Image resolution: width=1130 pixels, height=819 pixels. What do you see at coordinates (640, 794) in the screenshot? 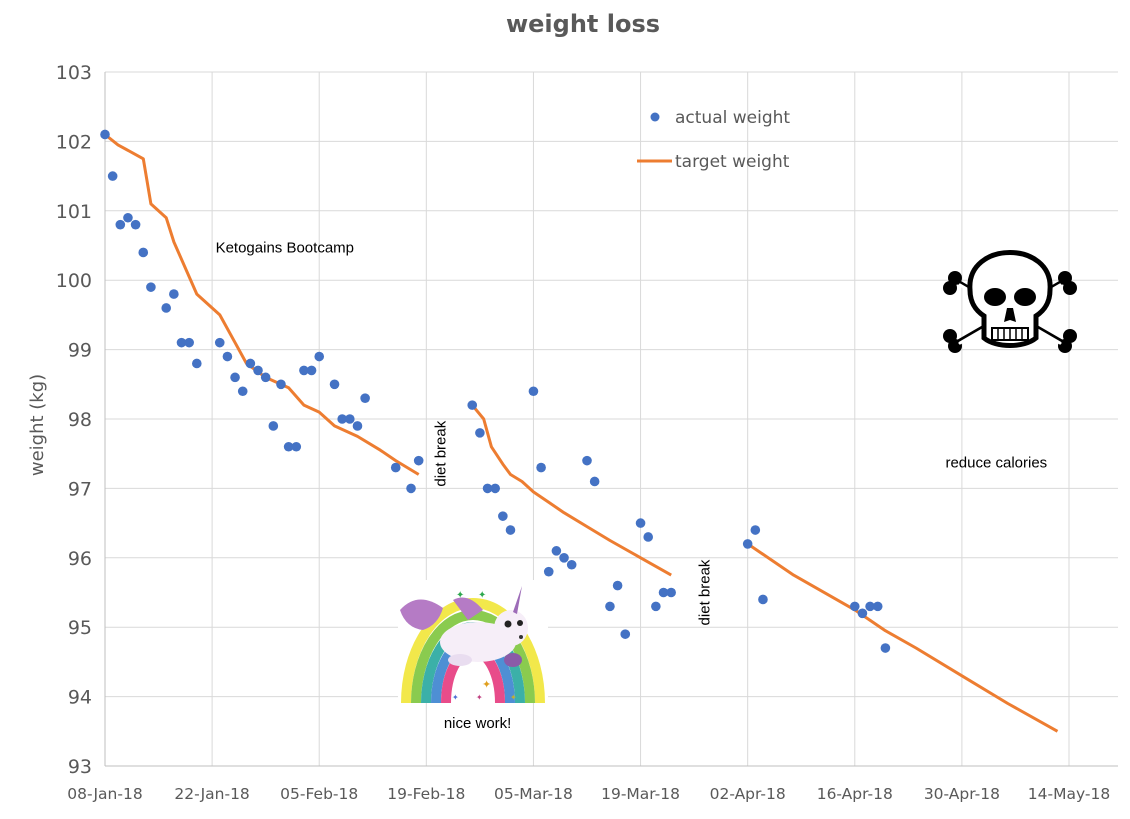
I see `x-tick-label: 19-Mar-18` at bounding box center [640, 794].